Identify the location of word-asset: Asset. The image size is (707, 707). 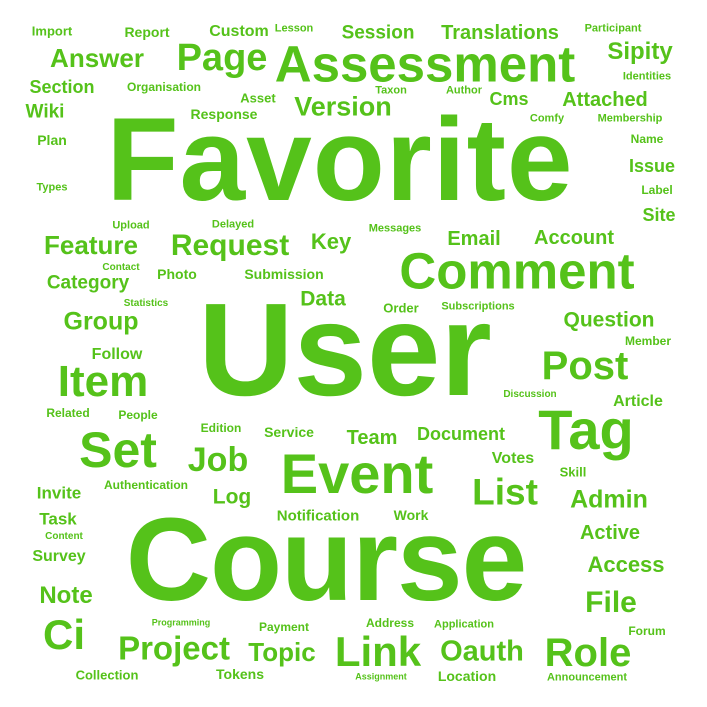
(258, 98).